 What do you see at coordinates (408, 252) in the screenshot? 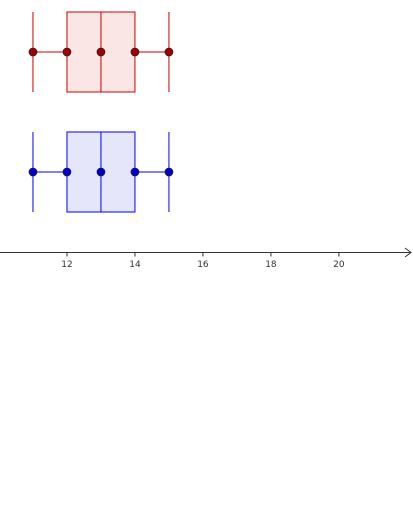
I see `axis-arrow` at bounding box center [408, 252].